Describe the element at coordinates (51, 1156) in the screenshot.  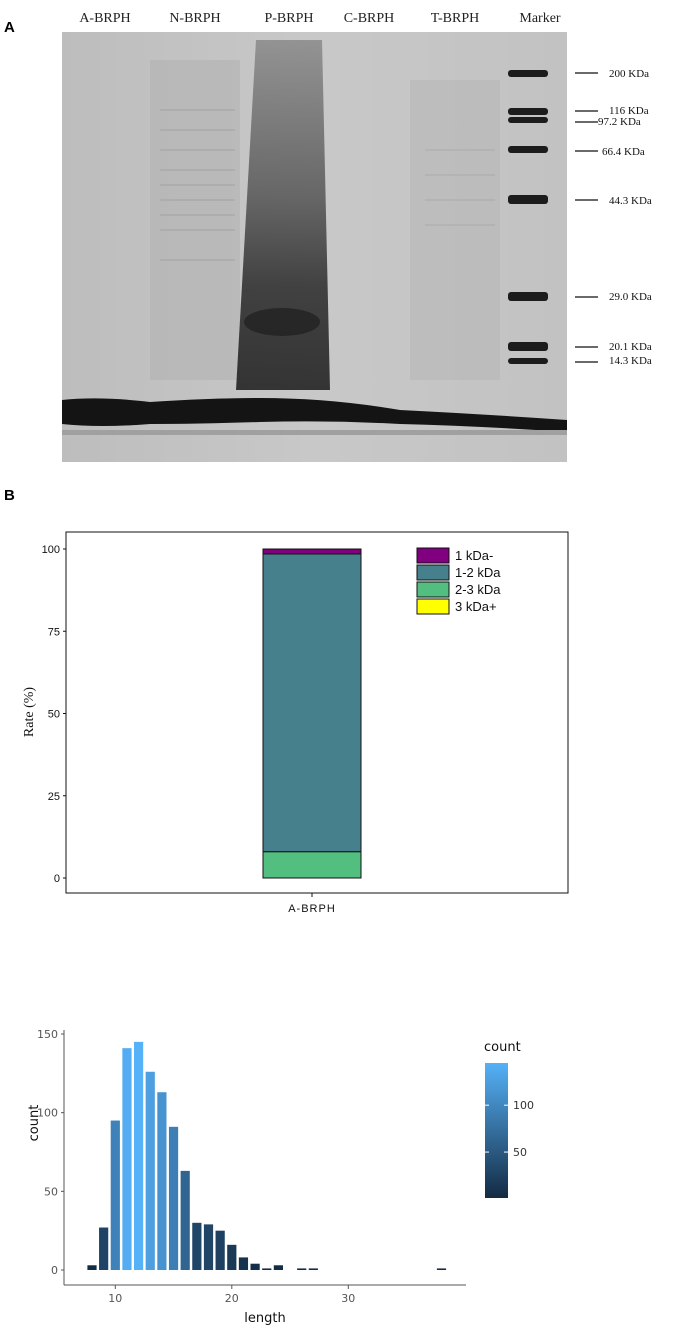
I see `histogram-y-axis: 0 50 100 150` at that location.